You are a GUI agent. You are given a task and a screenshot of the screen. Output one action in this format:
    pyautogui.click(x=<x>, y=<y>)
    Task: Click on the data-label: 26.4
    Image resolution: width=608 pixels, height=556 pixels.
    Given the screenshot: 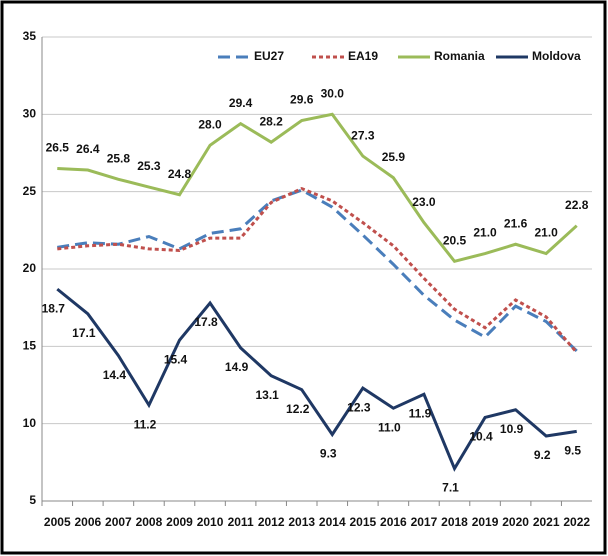 What is the action you would take?
    pyautogui.click(x=88, y=149)
    